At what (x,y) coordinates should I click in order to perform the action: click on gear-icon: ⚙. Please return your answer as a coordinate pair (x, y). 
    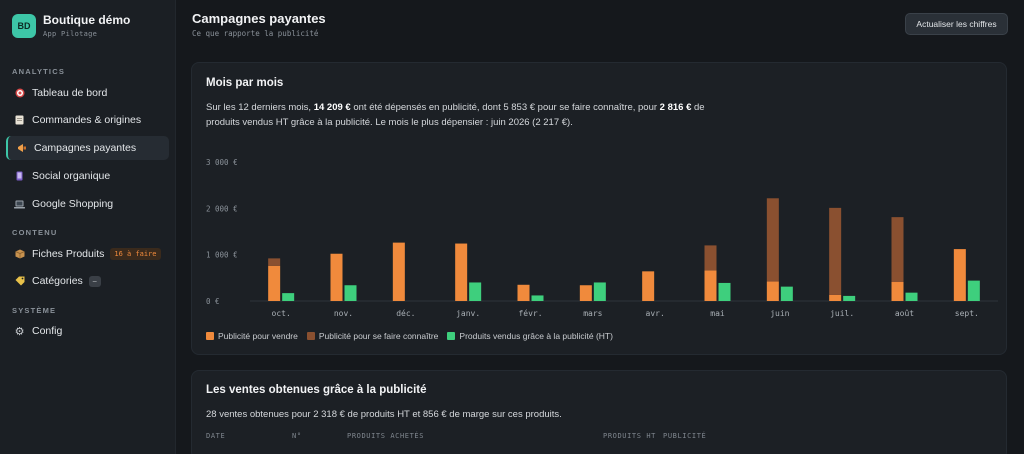
    Looking at the image, I should click on (19, 331).